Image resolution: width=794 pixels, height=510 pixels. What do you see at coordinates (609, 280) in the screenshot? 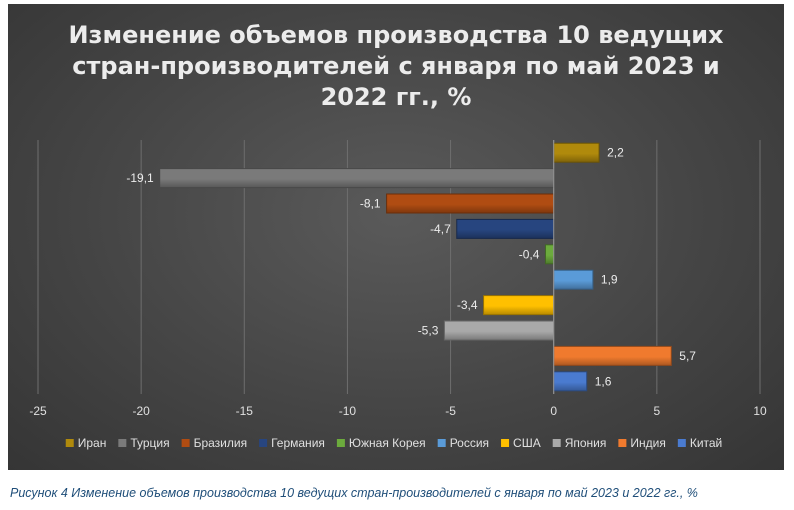
I see `data-label: 1,9` at bounding box center [609, 280].